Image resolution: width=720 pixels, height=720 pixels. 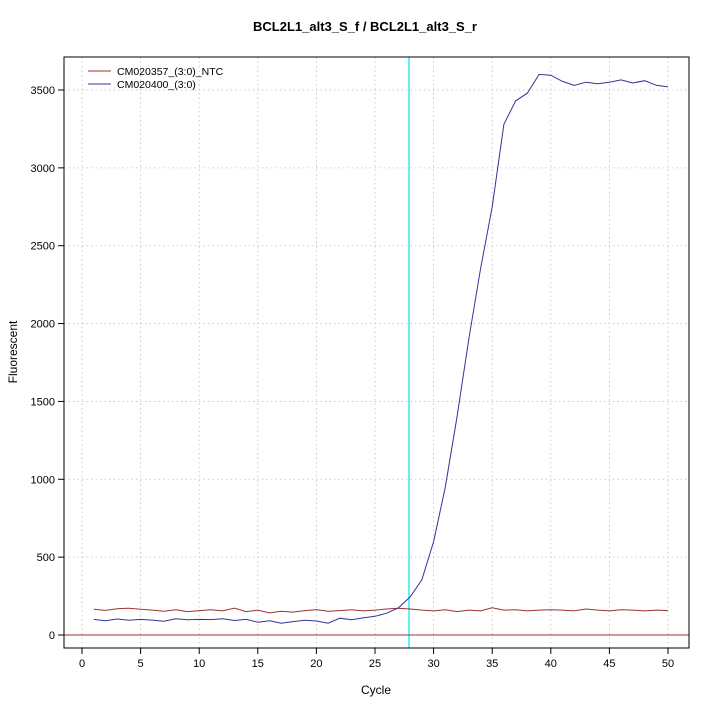 What do you see at coordinates (433, 664) in the screenshot?
I see `x-tick-label: 30` at bounding box center [433, 664].